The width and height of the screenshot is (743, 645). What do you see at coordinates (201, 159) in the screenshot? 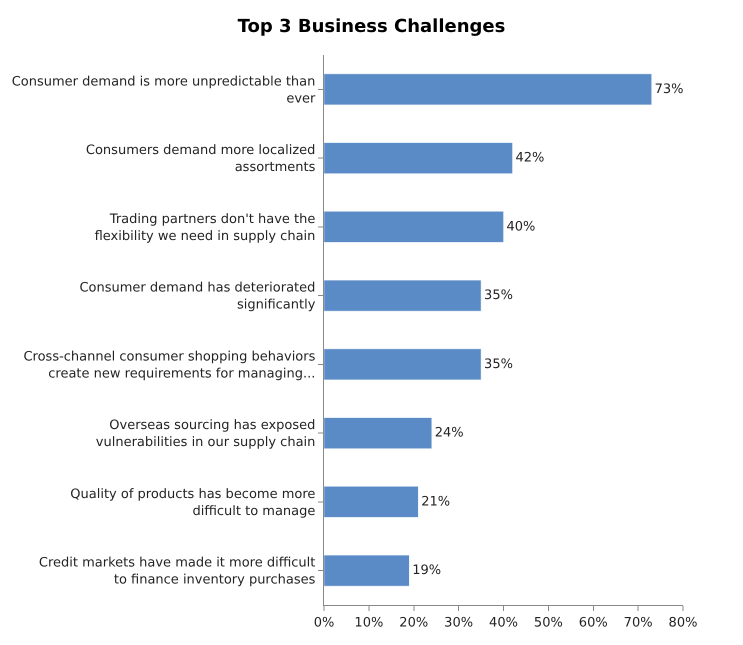
I see `y-tick-label: Consumers demand more localized assortments` at bounding box center [201, 159].